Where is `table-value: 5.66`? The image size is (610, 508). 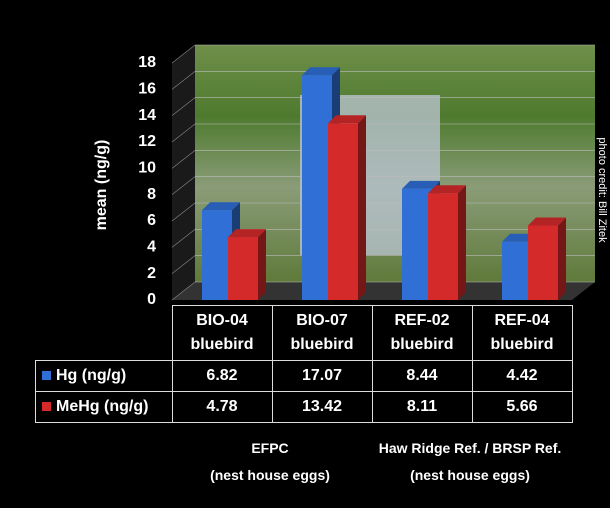 table-value: 5.66 is located at coordinates (522, 407).